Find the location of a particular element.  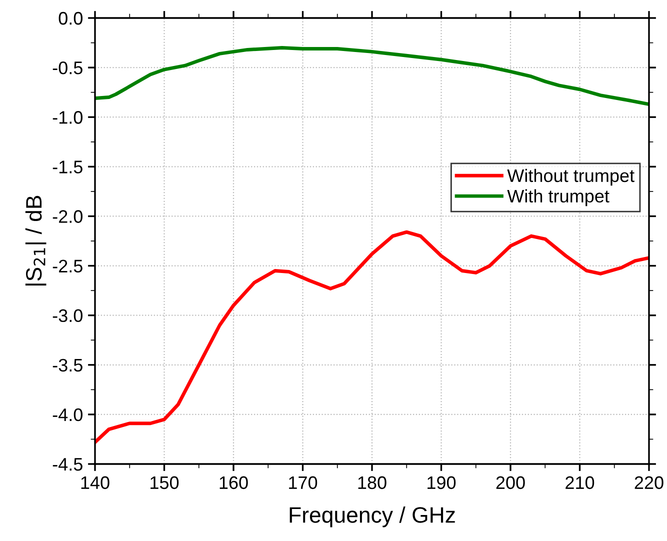

y-tick-label: -3.5 is located at coordinates (67, 365).